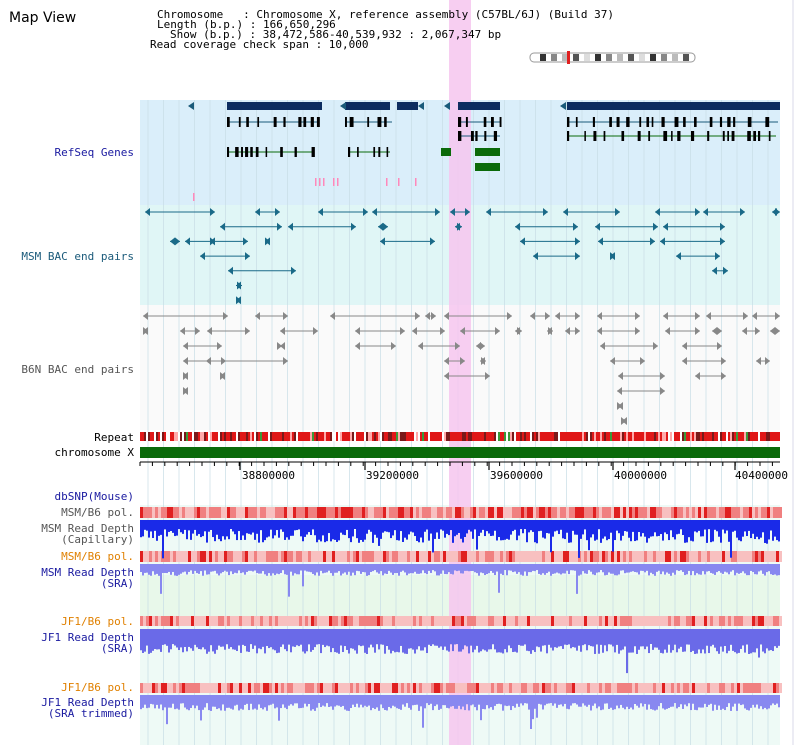  Describe the element at coordinates (94, 152) in the screenshot. I see `track-label-refseq: RefSeq Genes` at that location.